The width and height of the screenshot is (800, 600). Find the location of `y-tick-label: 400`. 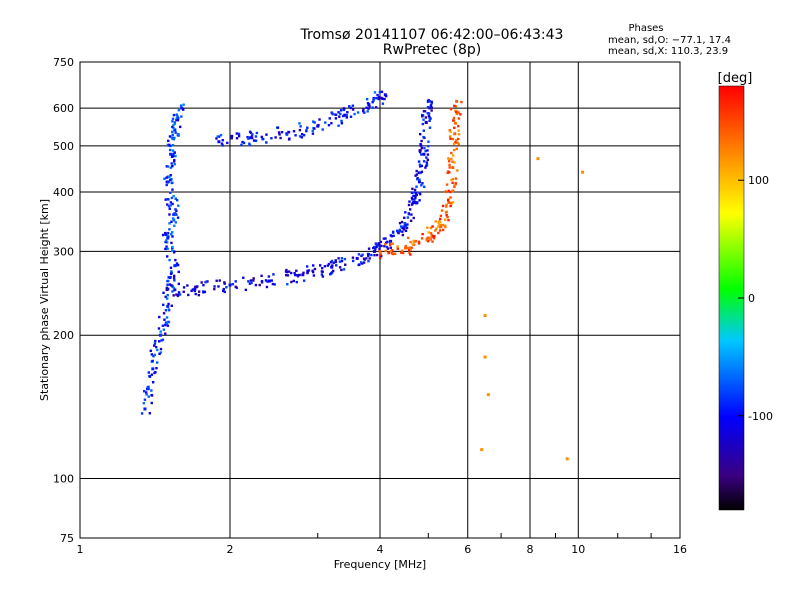

y-tick-label: 400 is located at coordinates (63, 192).